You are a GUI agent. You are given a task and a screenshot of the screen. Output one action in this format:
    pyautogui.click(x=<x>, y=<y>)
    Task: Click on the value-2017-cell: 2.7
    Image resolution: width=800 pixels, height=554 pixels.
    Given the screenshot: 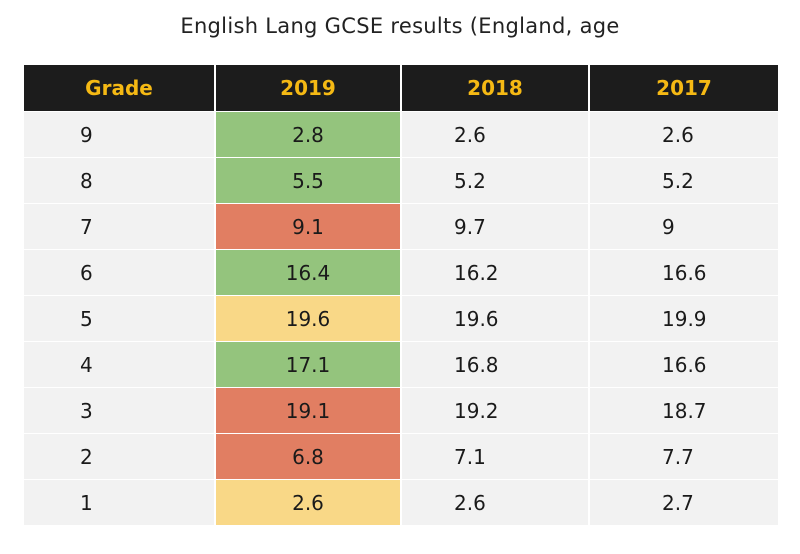 What is the action you would take?
    pyautogui.click(x=684, y=502)
    